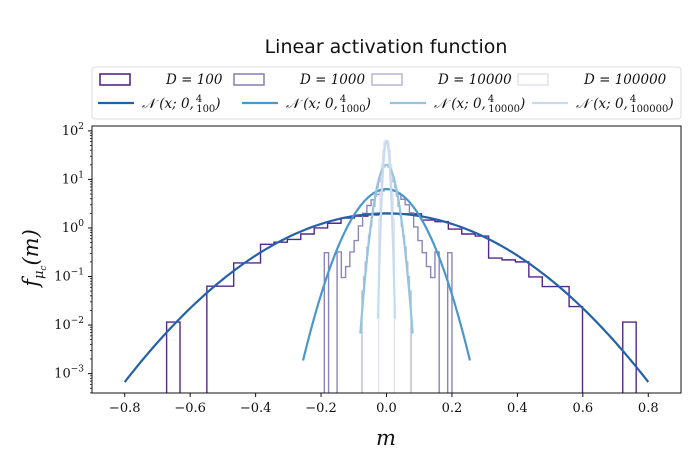 The width and height of the screenshot is (698, 465). What do you see at coordinates (517, 408) in the screenshot?
I see `x-tick-label: 0.4` at bounding box center [517, 408].